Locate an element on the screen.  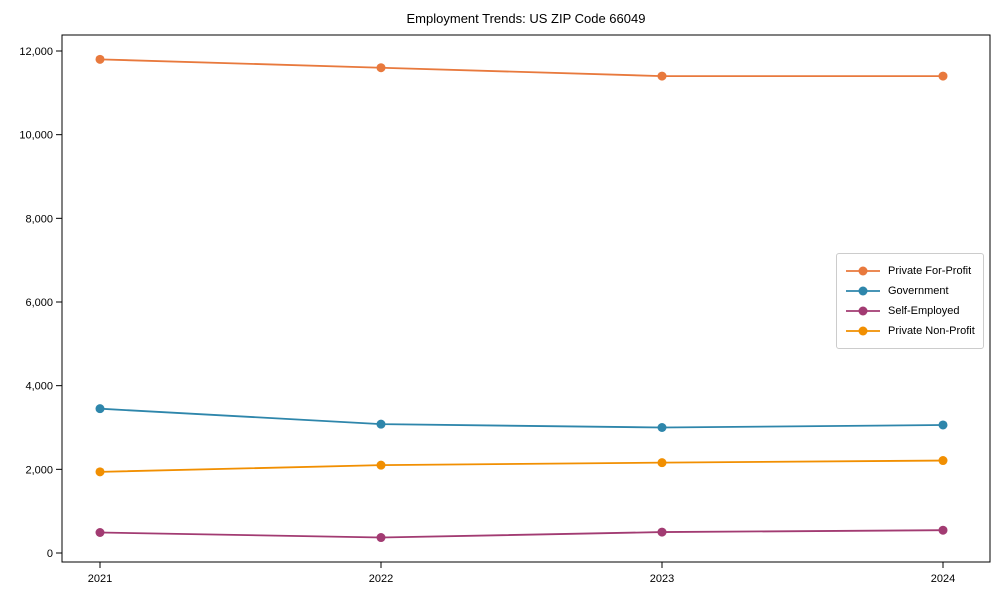
data-point-private-non-profit-2023 is located at coordinates (662, 463).